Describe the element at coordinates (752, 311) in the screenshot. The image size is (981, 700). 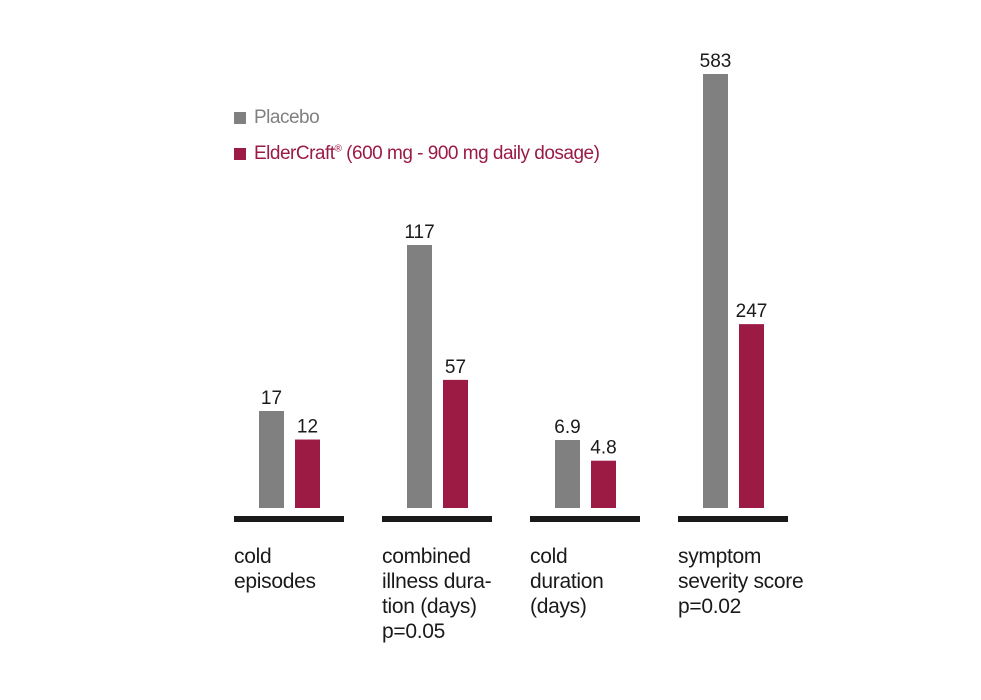
I see `value-label-treatment-group-4: 247` at that location.